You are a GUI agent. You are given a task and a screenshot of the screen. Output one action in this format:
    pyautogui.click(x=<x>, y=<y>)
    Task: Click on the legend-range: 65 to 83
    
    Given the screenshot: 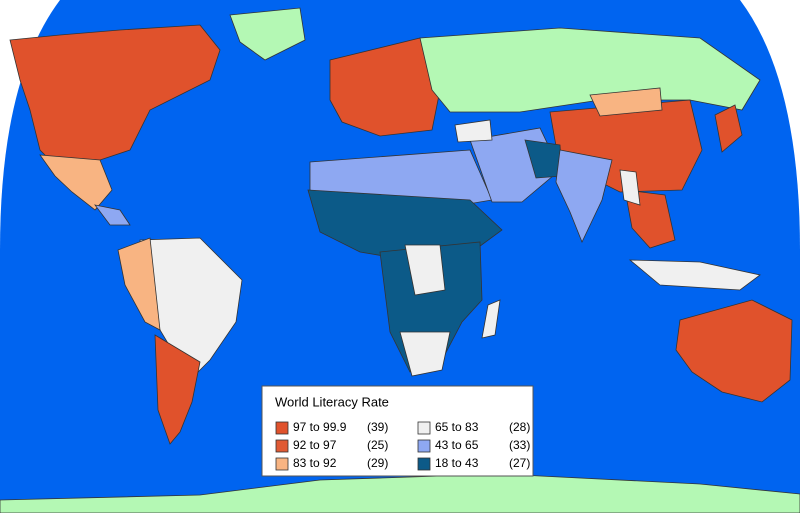 What is the action you would take?
    pyautogui.click(x=457, y=427)
    